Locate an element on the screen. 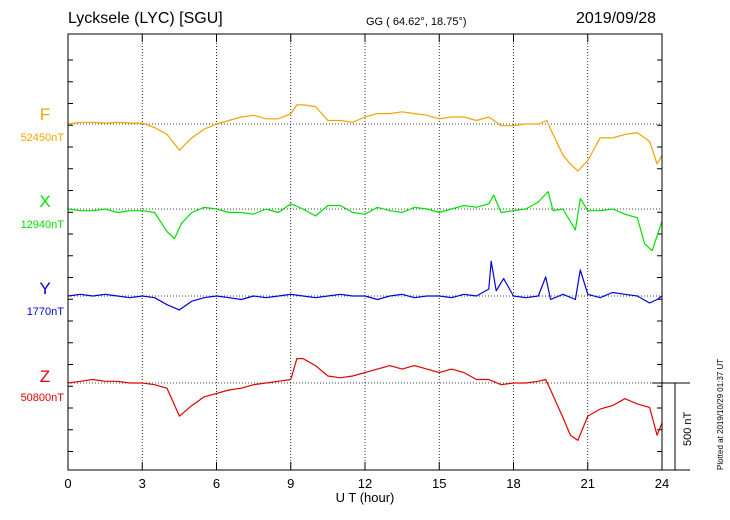 This screenshot has width=730, height=520. x-tick-label: 15 is located at coordinates (439, 483).